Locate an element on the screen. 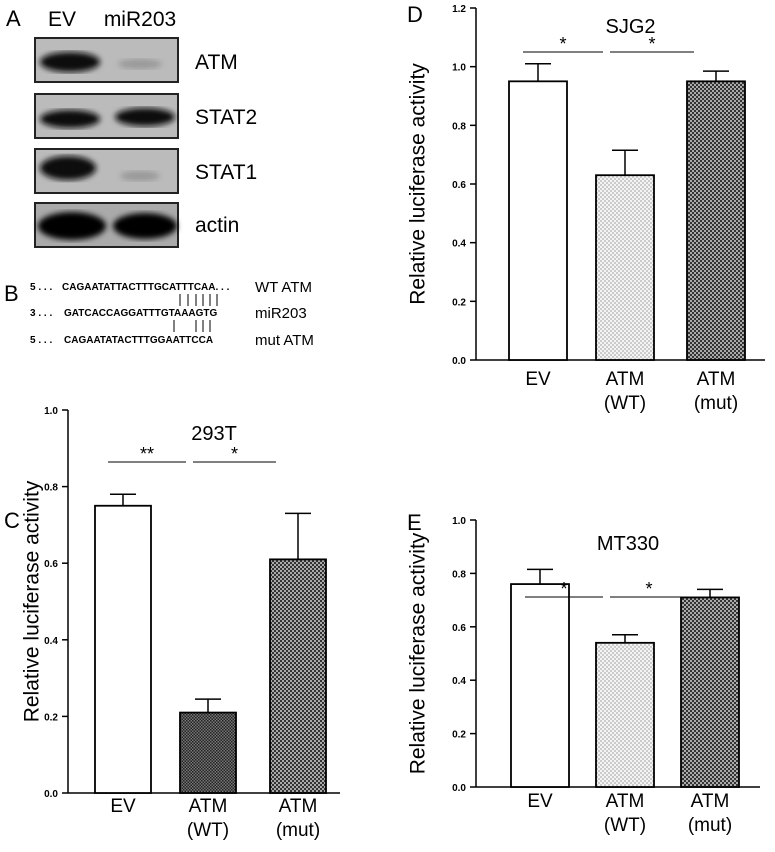  lane-label: miR203 is located at coordinates (140, 19).